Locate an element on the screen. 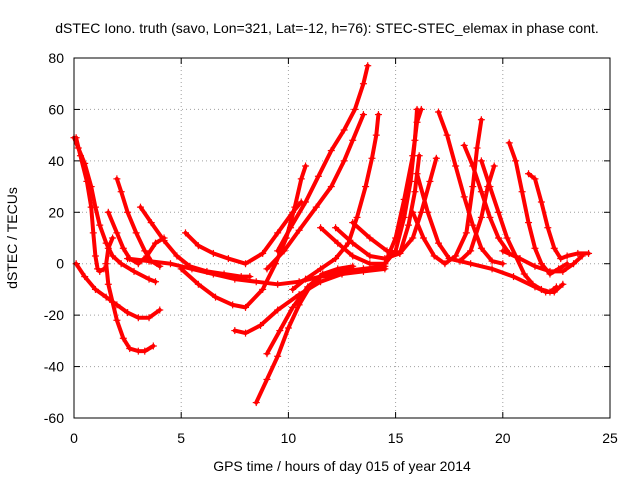  x-tick-labels: 0 5 10 15 20 25 is located at coordinates (344, 438).